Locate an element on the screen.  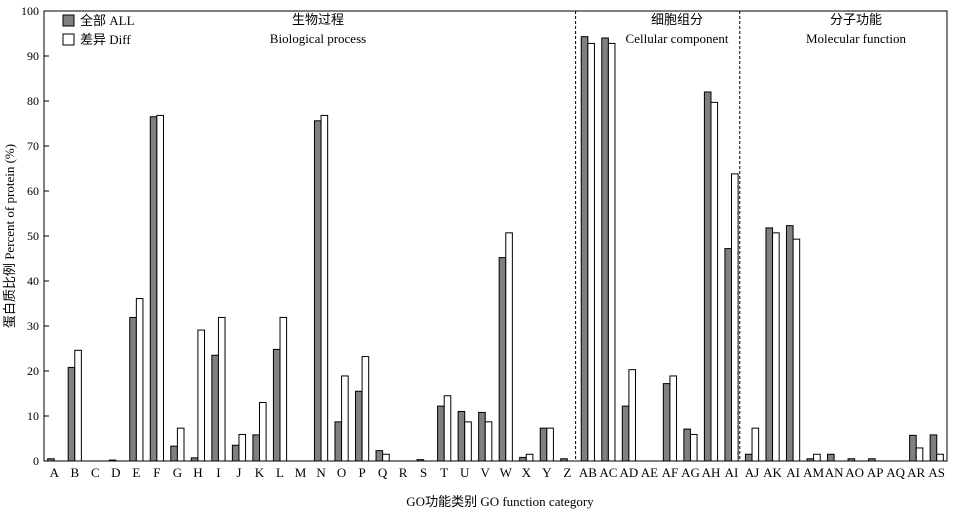
y-tick-label: 10 is located at coordinates (33, 416).